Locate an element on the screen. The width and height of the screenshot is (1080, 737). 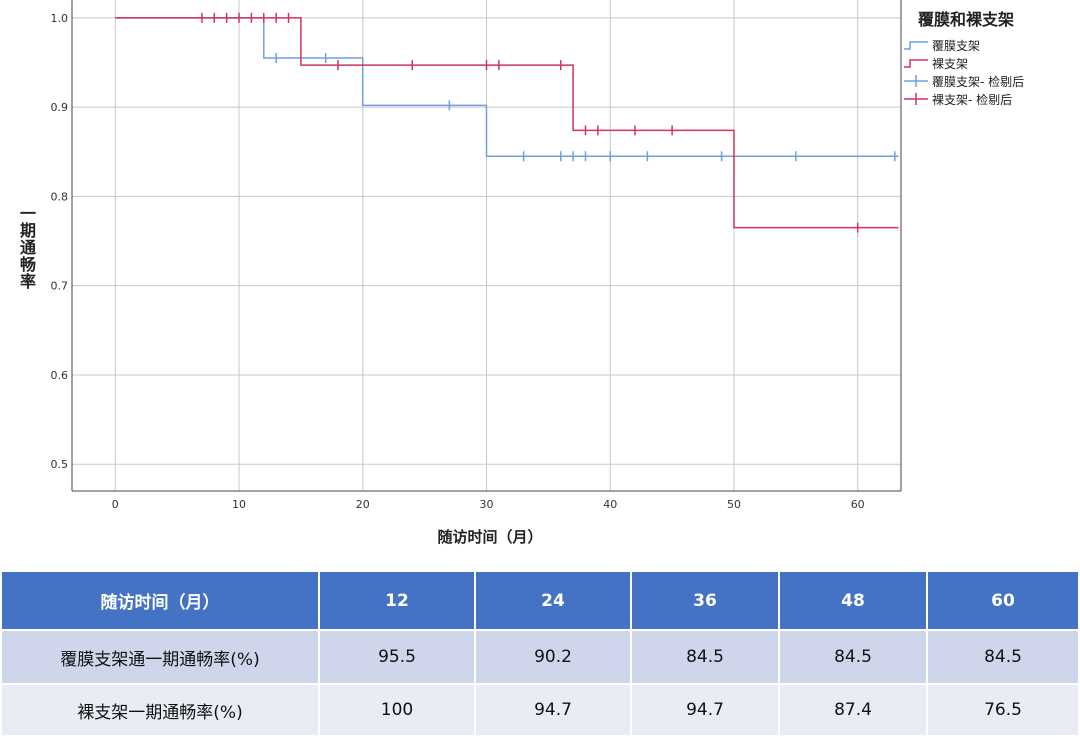
x-tick-label: 50 is located at coordinates (734, 504).